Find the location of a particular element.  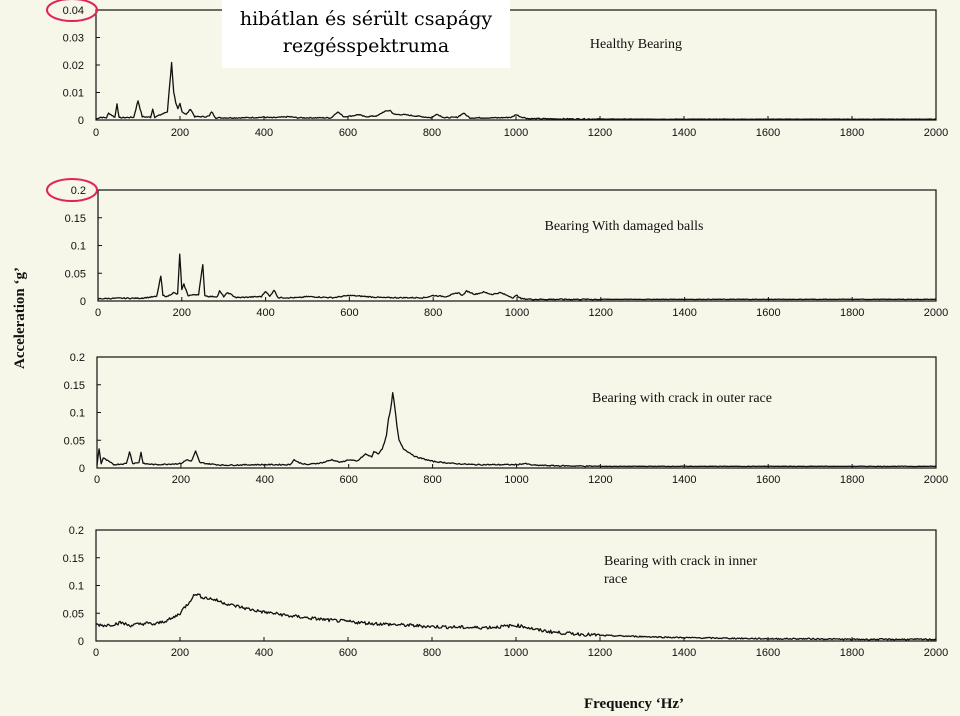

highlight-circle-panel2-max is located at coordinates (72, 190).